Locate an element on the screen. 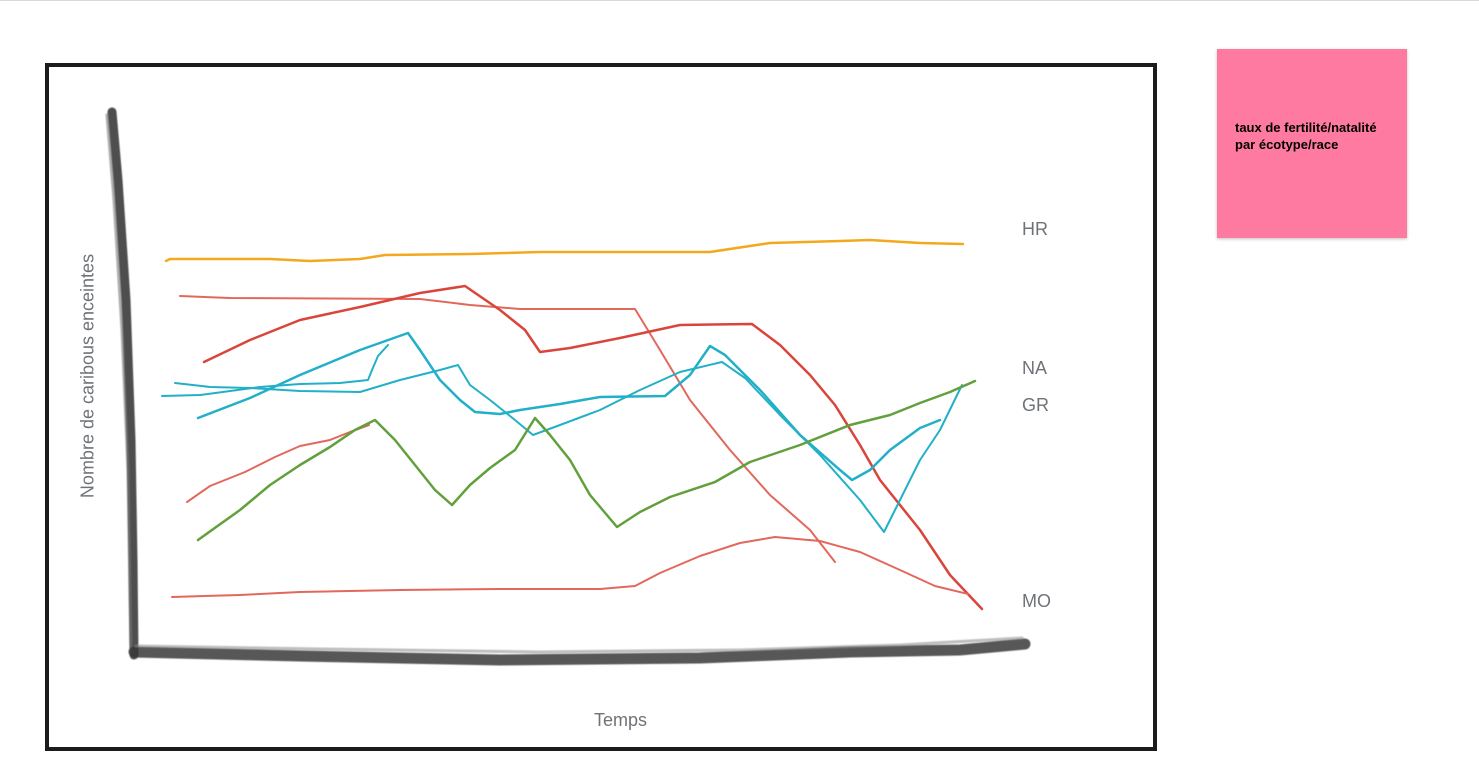 Image resolution: width=1479 pixels, height=784 pixels. series-label-mo: MO is located at coordinates (1036, 601).